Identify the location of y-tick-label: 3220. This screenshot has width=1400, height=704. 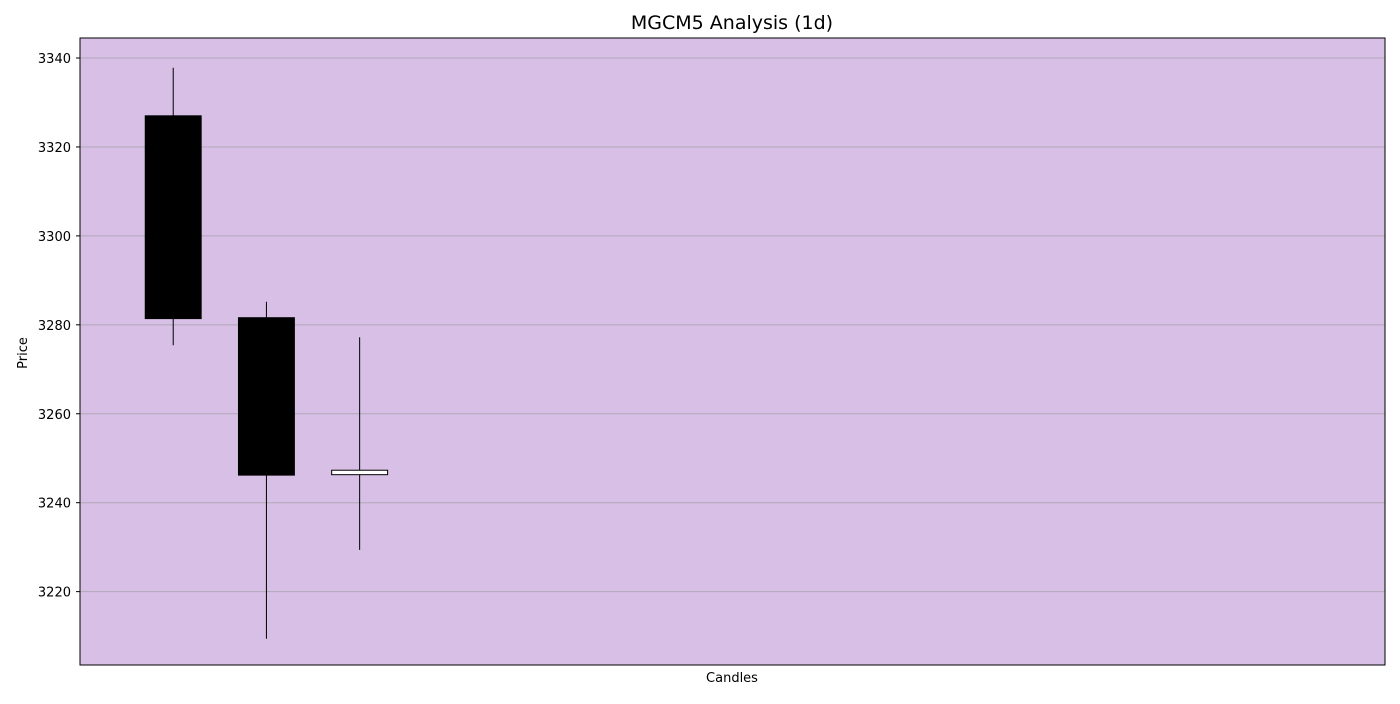
(54, 593).